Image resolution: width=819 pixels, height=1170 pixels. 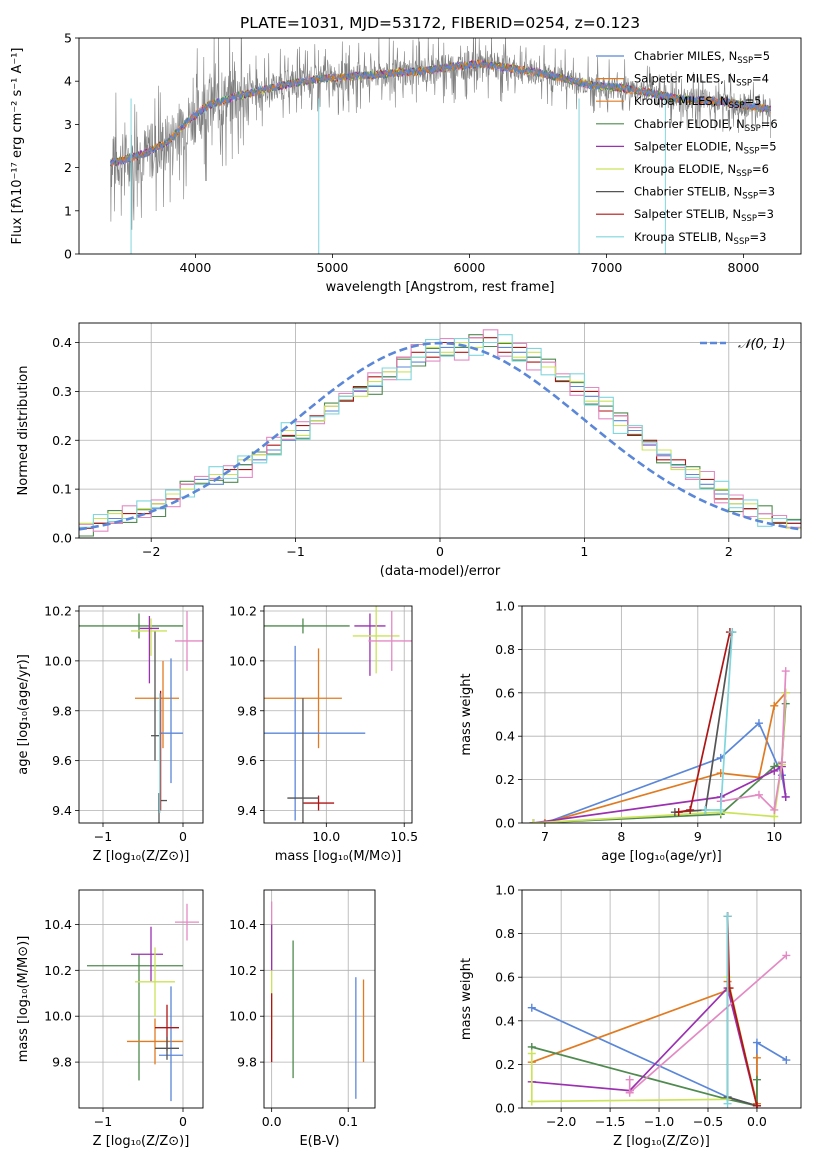 What do you see at coordinates (706, 125) in the screenshot?
I see `legend-label: Chabrier ELODIE, NSSP=6` at bounding box center [706, 125].